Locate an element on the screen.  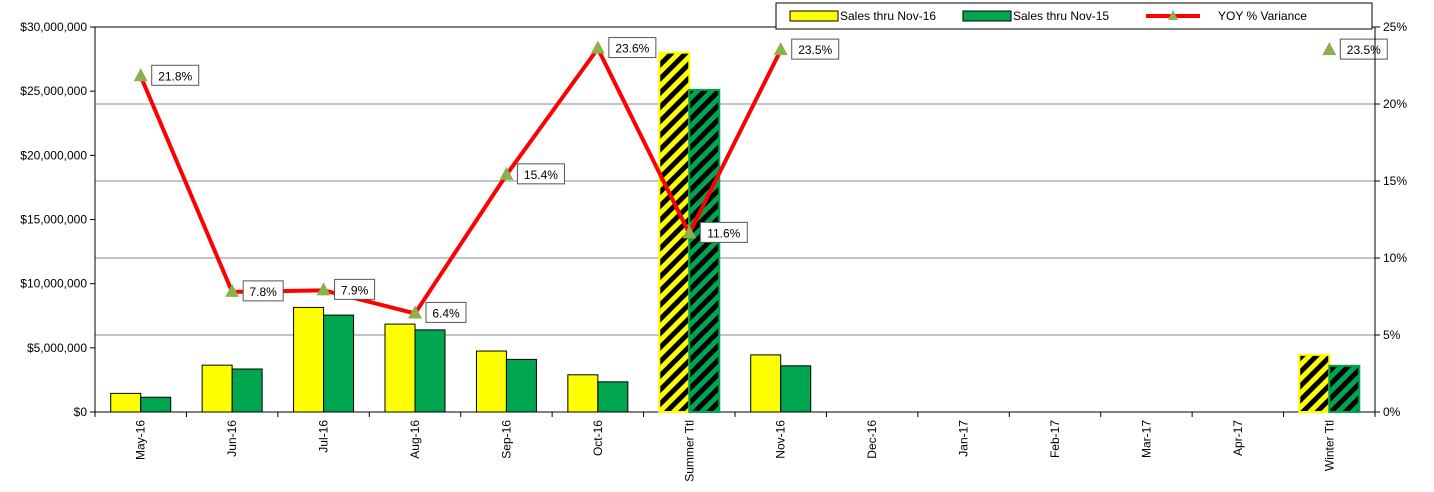
legend-box is located at coordinates (1074, 16).